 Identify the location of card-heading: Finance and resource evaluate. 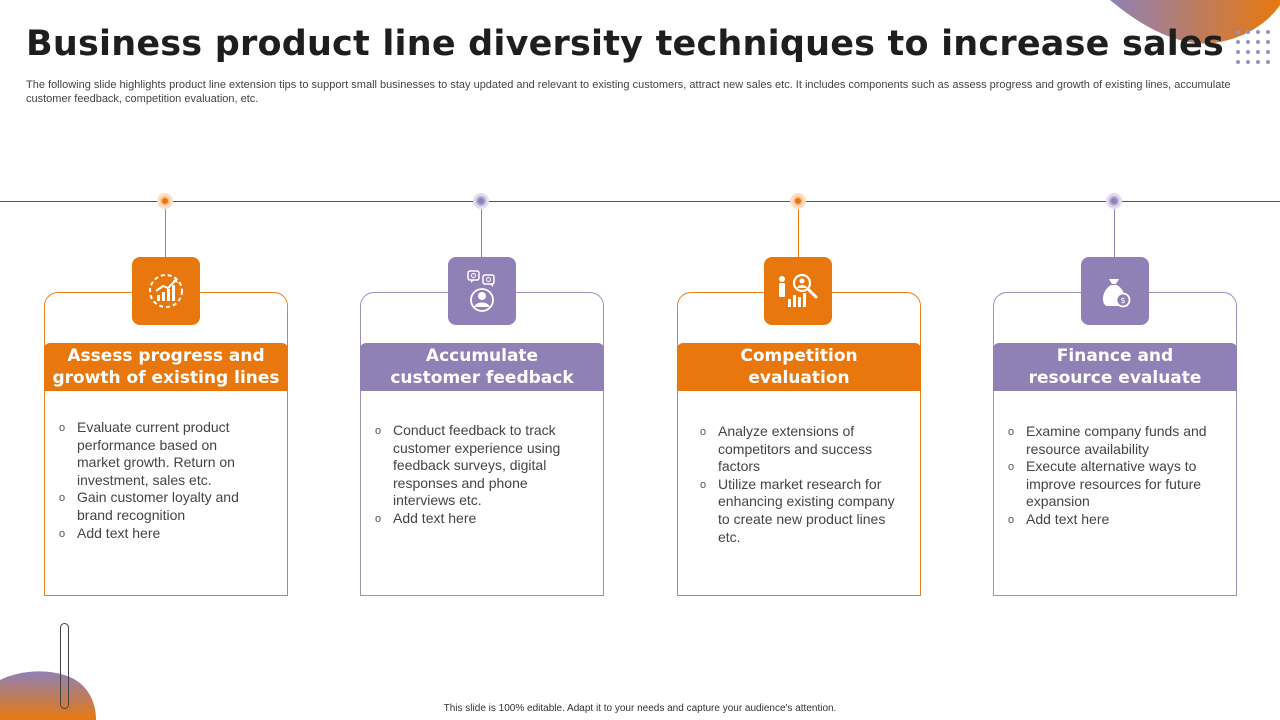
(1115, 367).